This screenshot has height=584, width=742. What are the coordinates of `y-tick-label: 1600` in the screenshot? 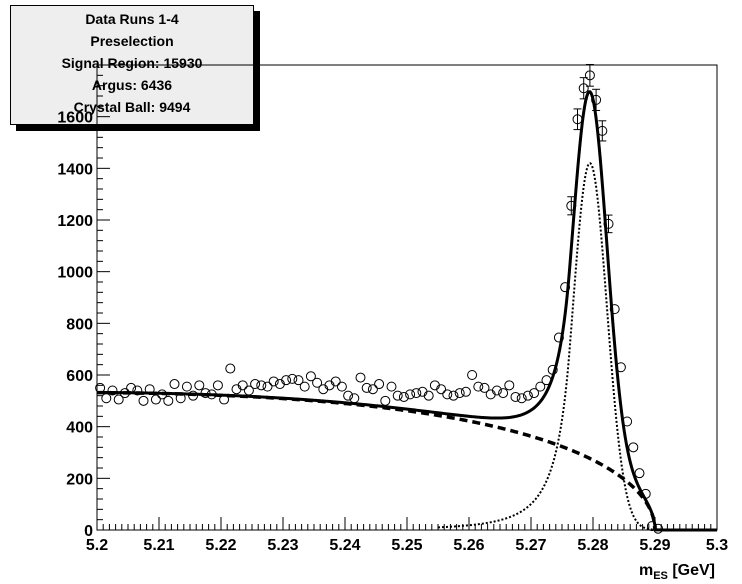 It's located at (75, 118).